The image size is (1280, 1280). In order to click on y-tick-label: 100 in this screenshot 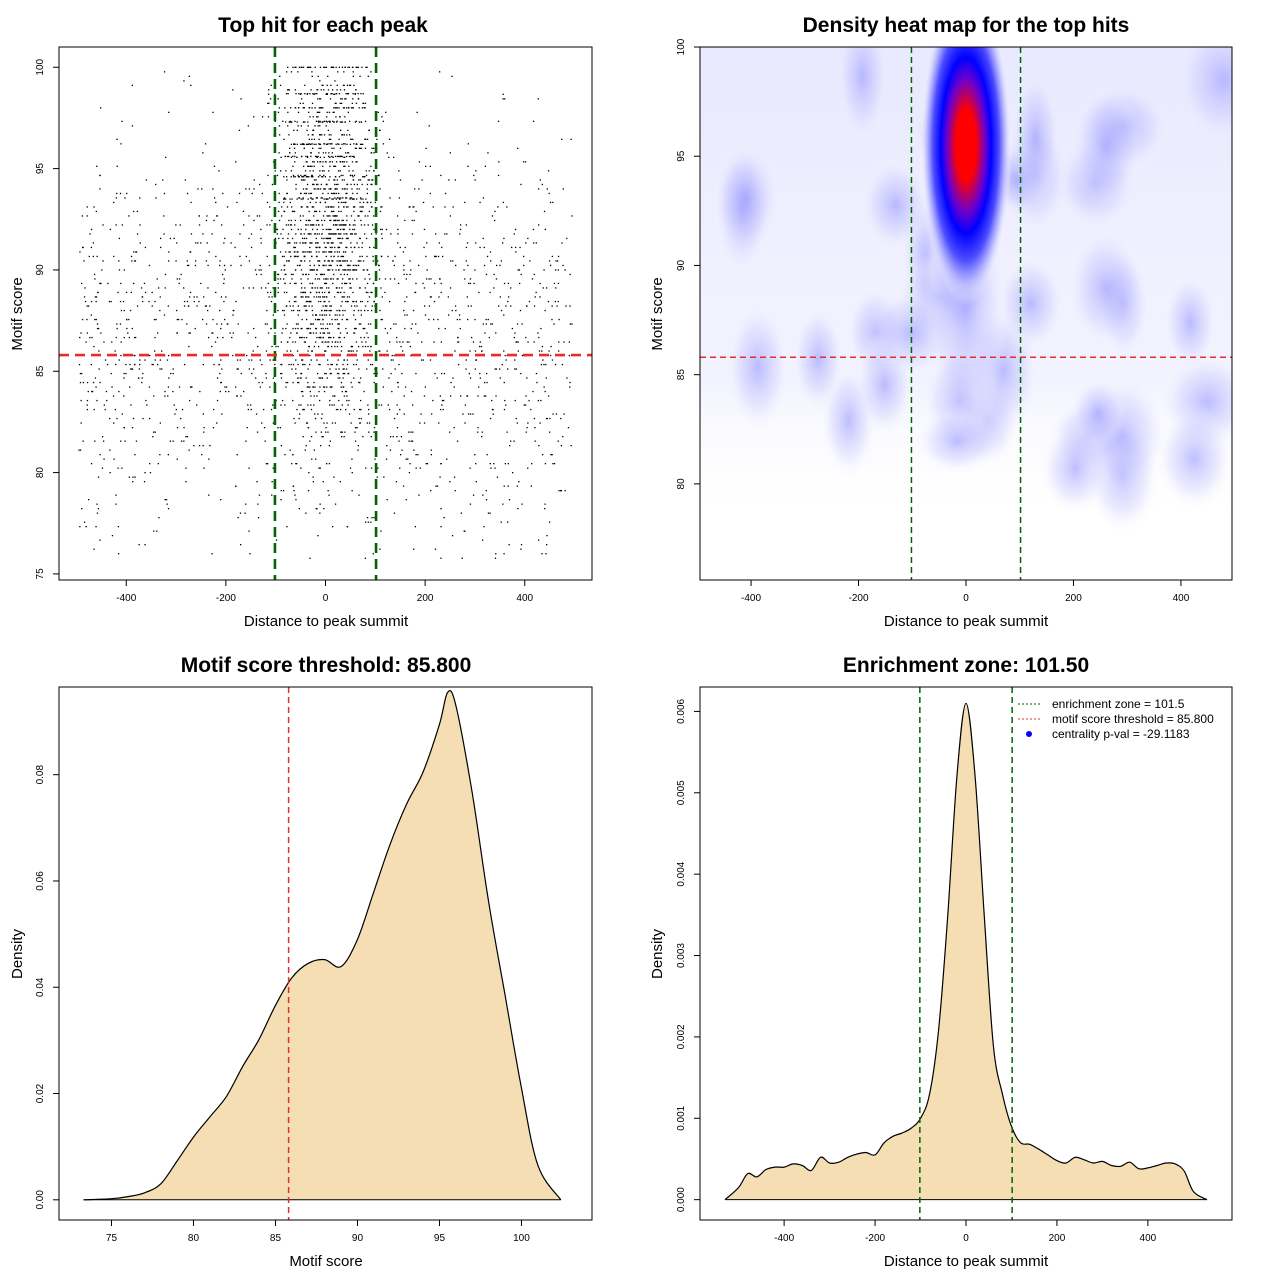, I will do `click(681, 46)`.